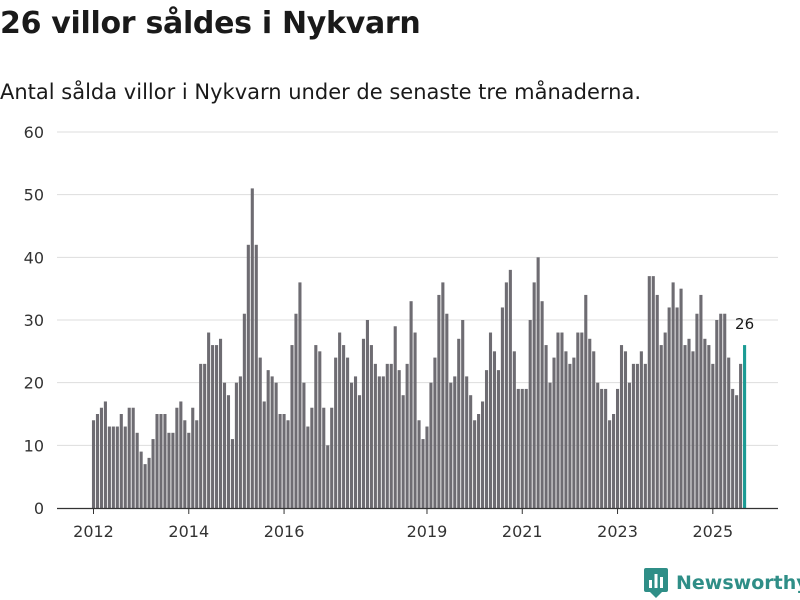 Image resolution: width=800 pixels, height=600 pixels. What do you see at coordinates (39, 508) in the screenshot?
I see `y-tick-label: 0` at bounding box center [39, 508].